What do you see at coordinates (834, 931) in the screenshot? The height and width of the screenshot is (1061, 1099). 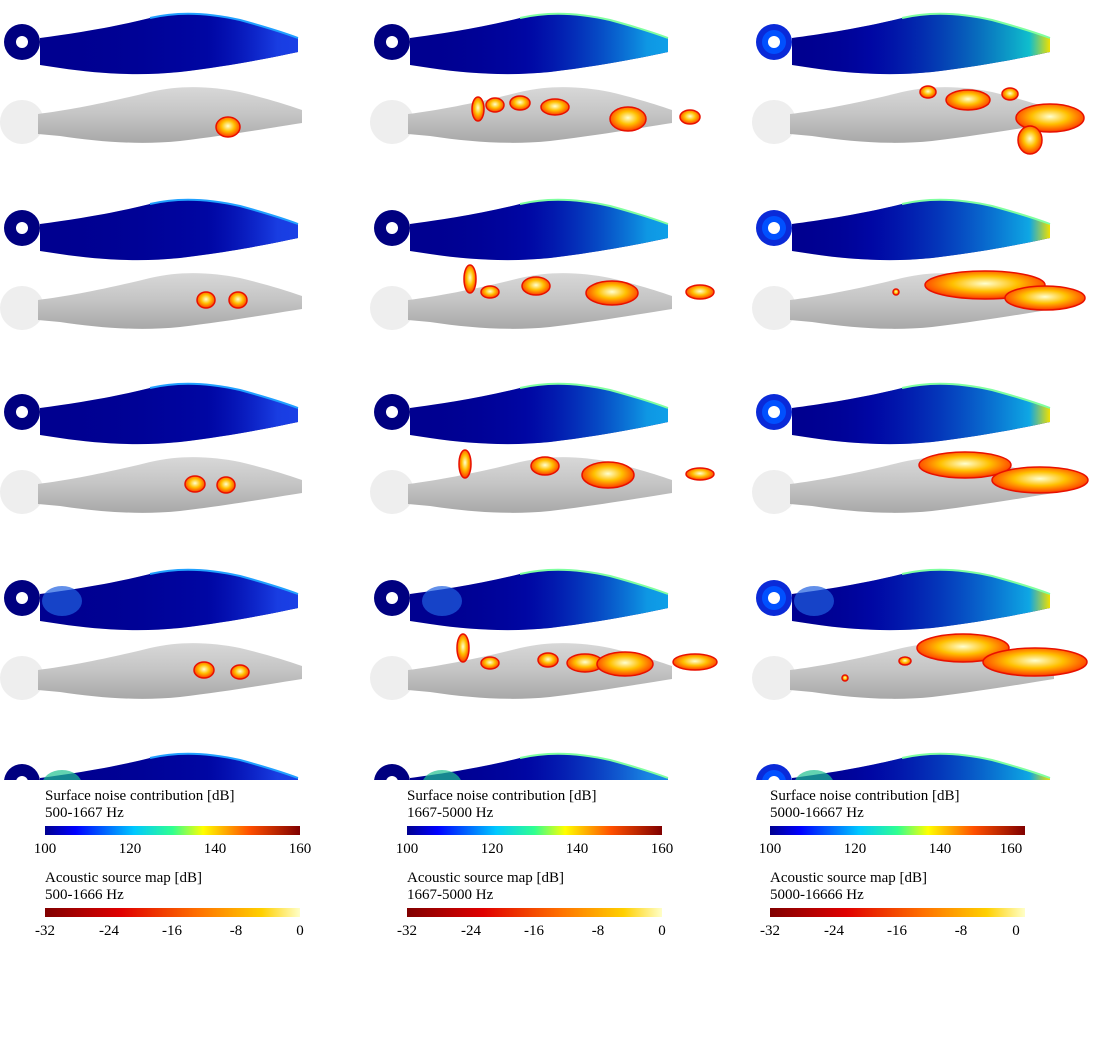 I see `source-tick: -24` at bounding box center [834, 931].